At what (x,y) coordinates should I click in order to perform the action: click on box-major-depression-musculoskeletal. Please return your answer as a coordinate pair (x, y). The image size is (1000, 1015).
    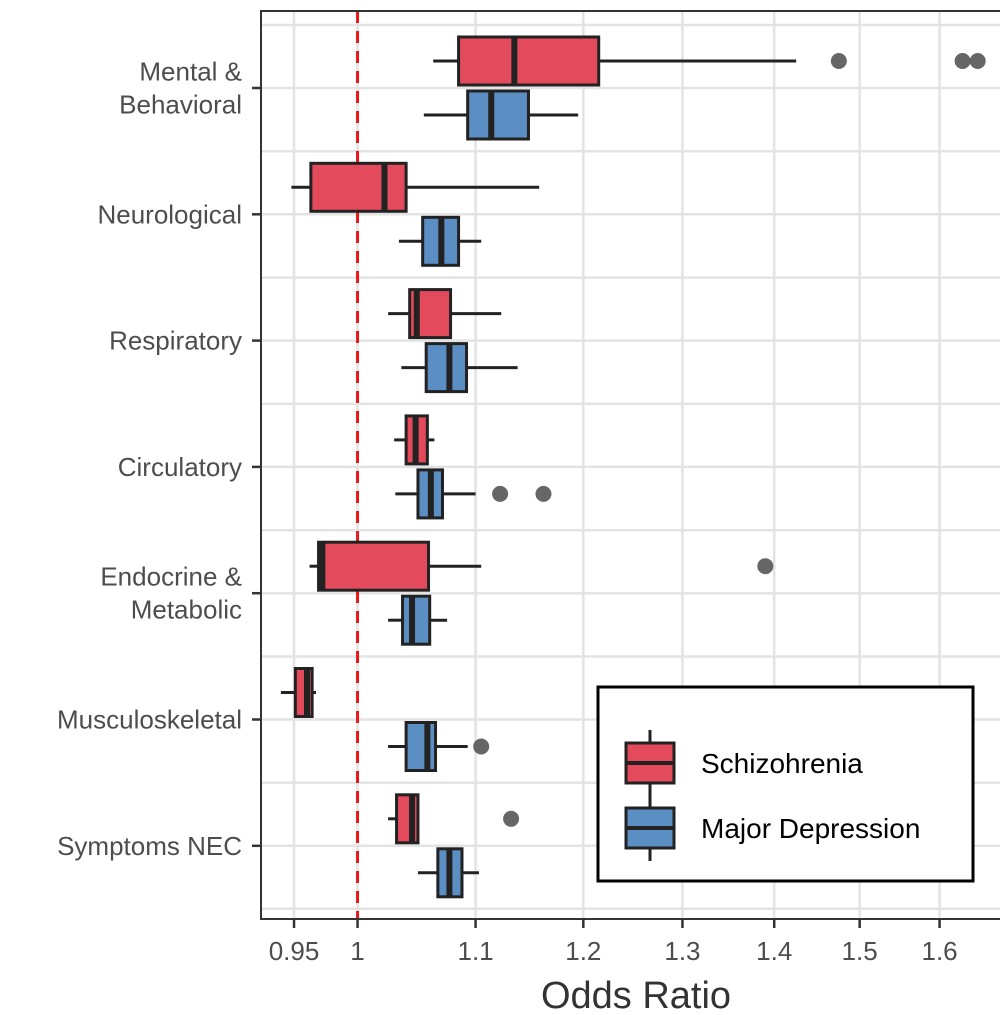
    Looking at the image, I should click on (439, 746).